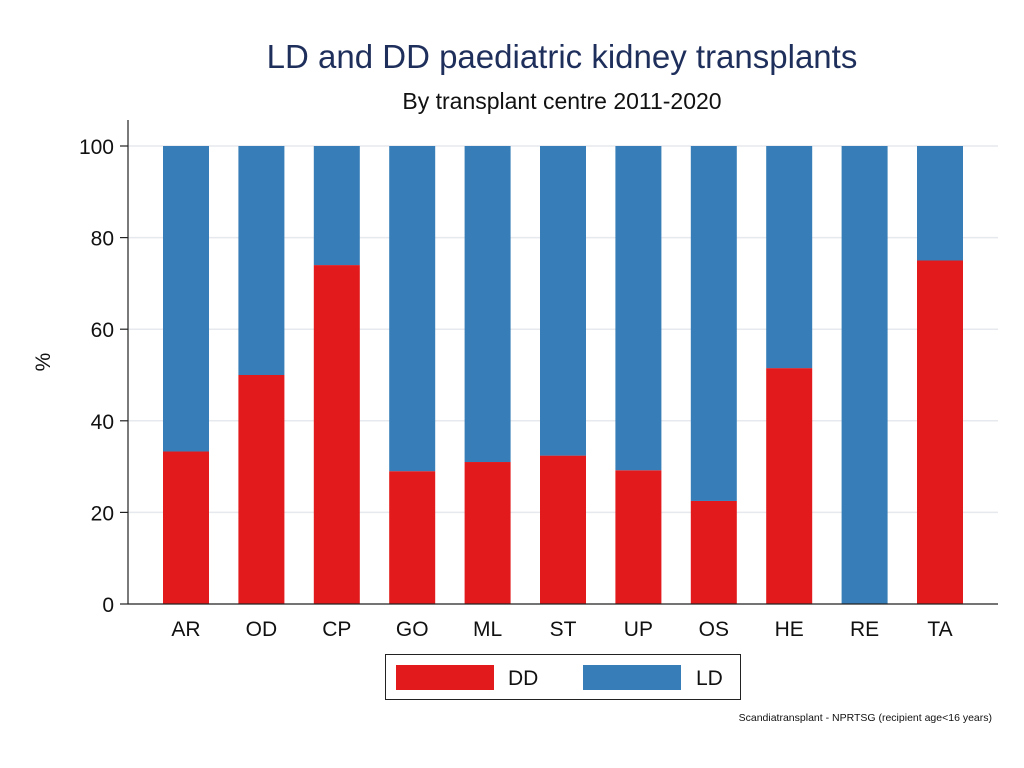 The image size is (1024, 768). I want to click on bar-ld-ta, so click(940, 203).